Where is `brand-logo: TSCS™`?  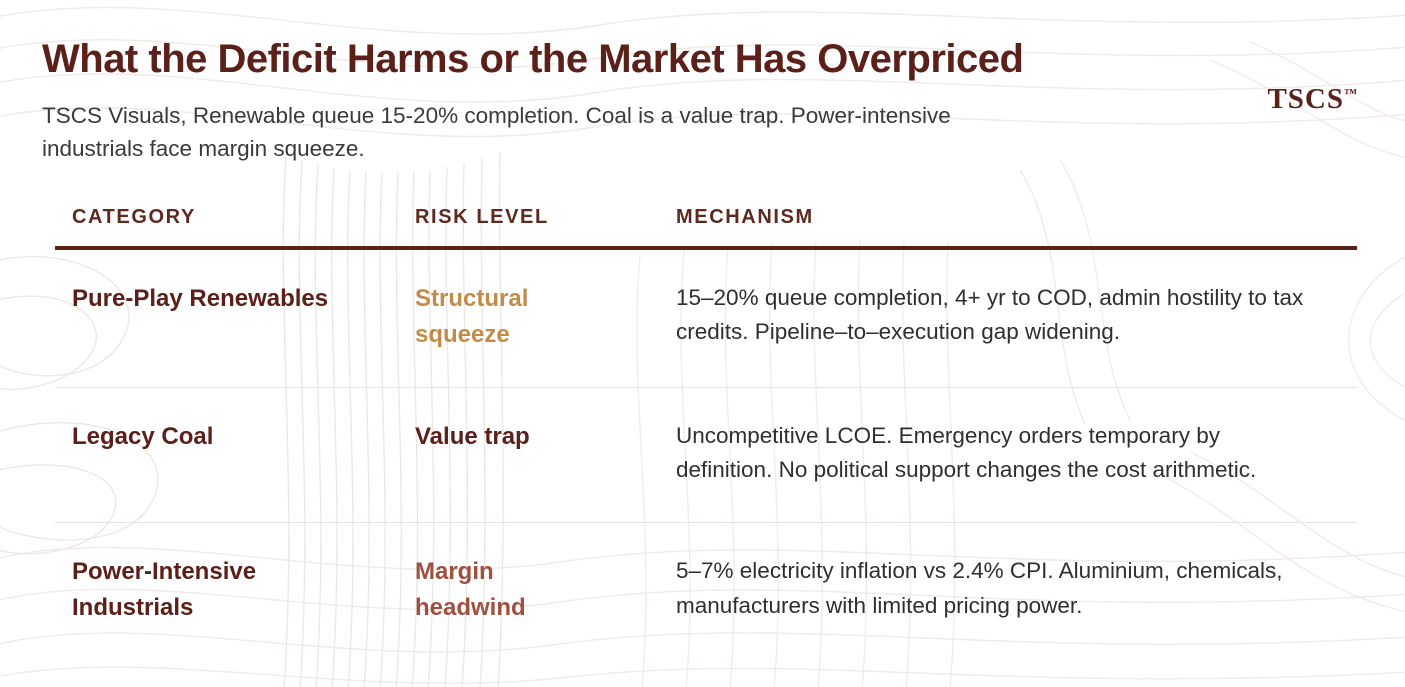 brand-logo: TSCS™ is located at coordinates (1312, 99).